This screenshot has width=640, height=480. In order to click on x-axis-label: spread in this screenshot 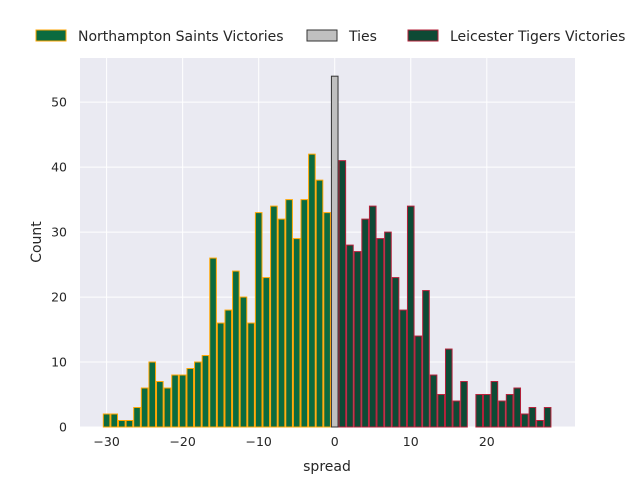, I will do `click(327, 467)`.